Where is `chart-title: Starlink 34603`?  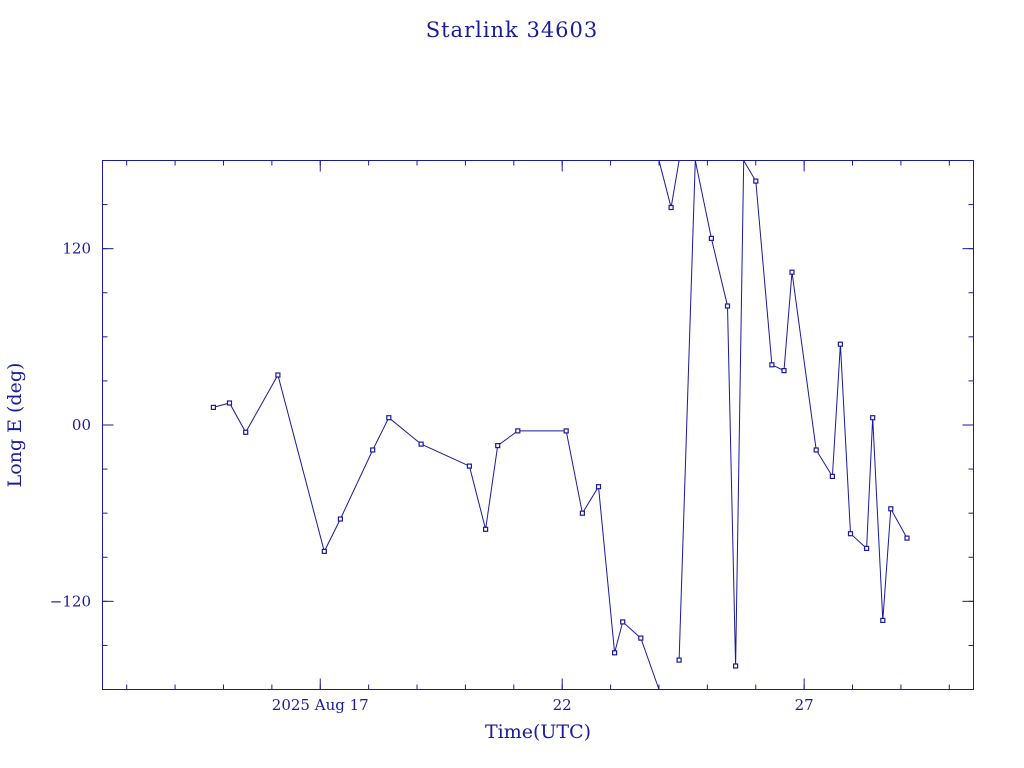 chart-title: Starlink 34603 is located at coordinates (512, 30).